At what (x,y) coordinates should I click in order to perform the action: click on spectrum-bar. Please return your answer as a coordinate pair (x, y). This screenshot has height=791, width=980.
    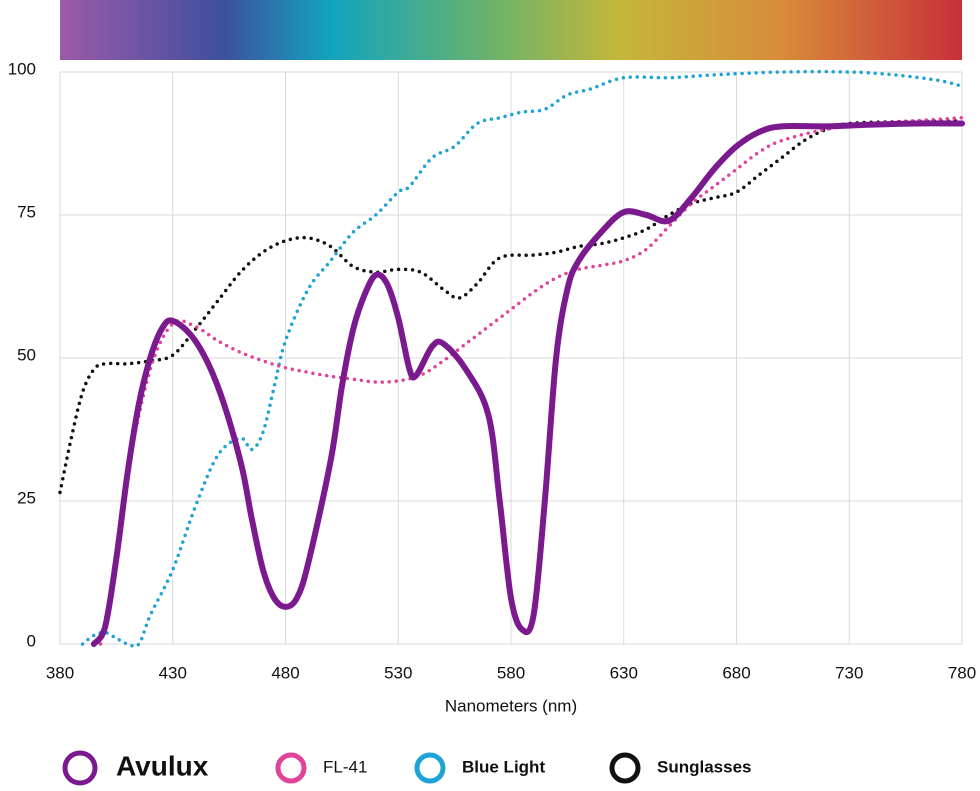
    Looking at the image, I should click on (511, 30).